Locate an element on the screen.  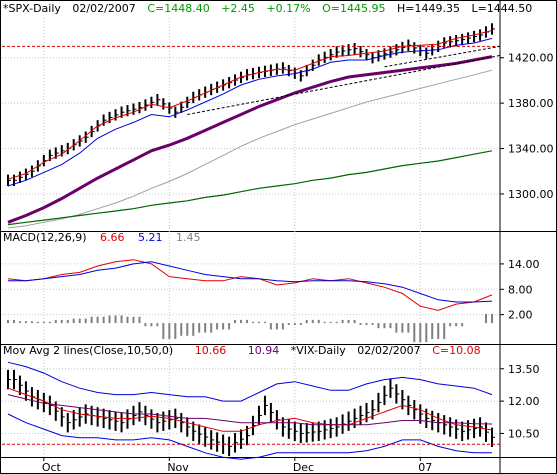
y-tick-label: 10.50 is located at coordinates (524, 433).